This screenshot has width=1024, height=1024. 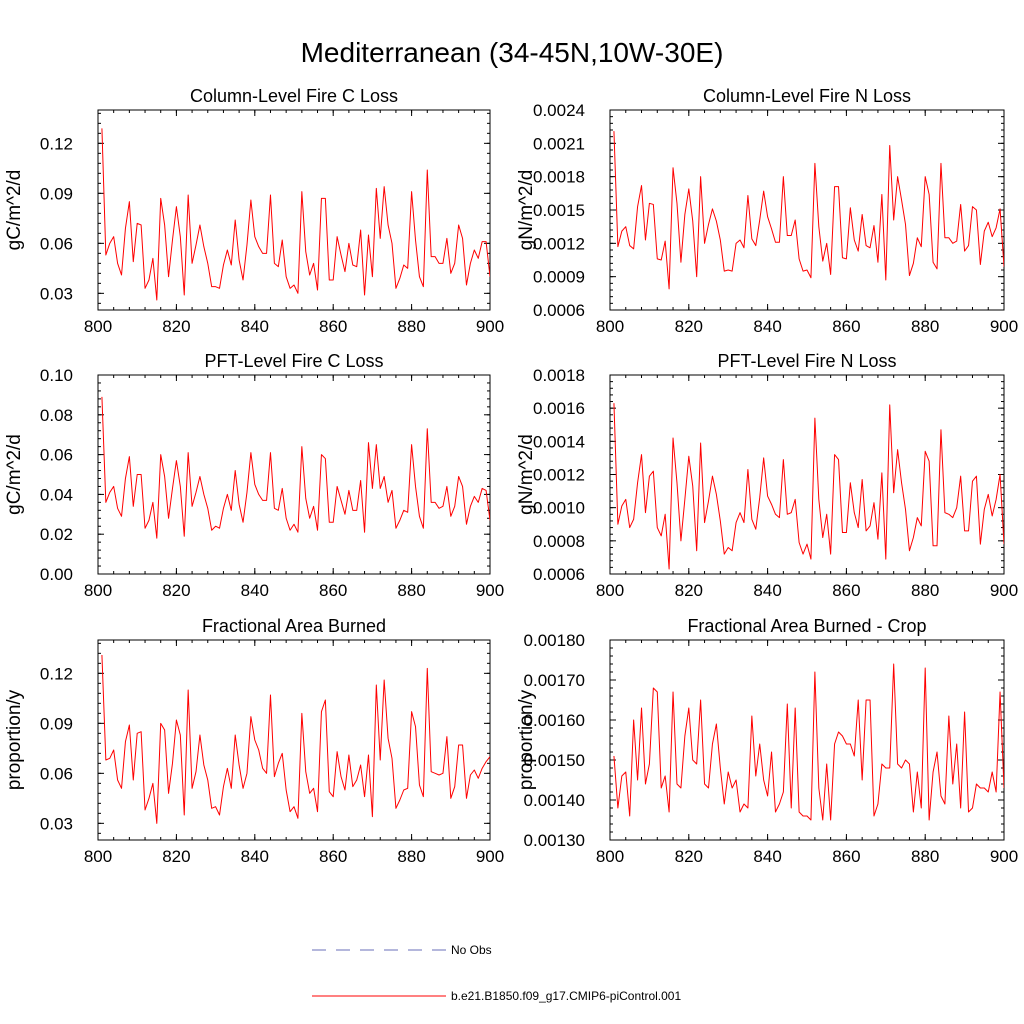 What do you see at coordinates (806, 361) in the screenshot?
I see `panel-title: PFT-Level Fire N Loss` at bounding box center [806, 361].